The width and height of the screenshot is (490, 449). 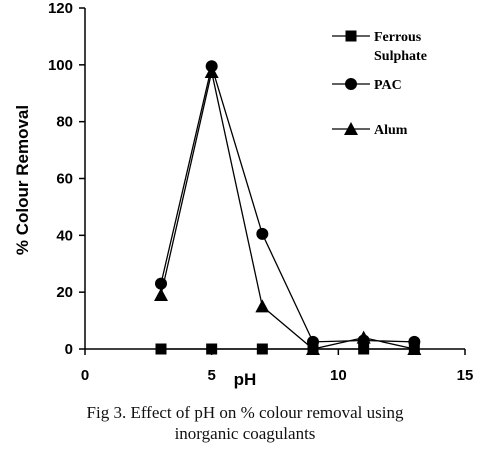 I want to click on legend-label-line: Alum, so click(x=391, y=130).